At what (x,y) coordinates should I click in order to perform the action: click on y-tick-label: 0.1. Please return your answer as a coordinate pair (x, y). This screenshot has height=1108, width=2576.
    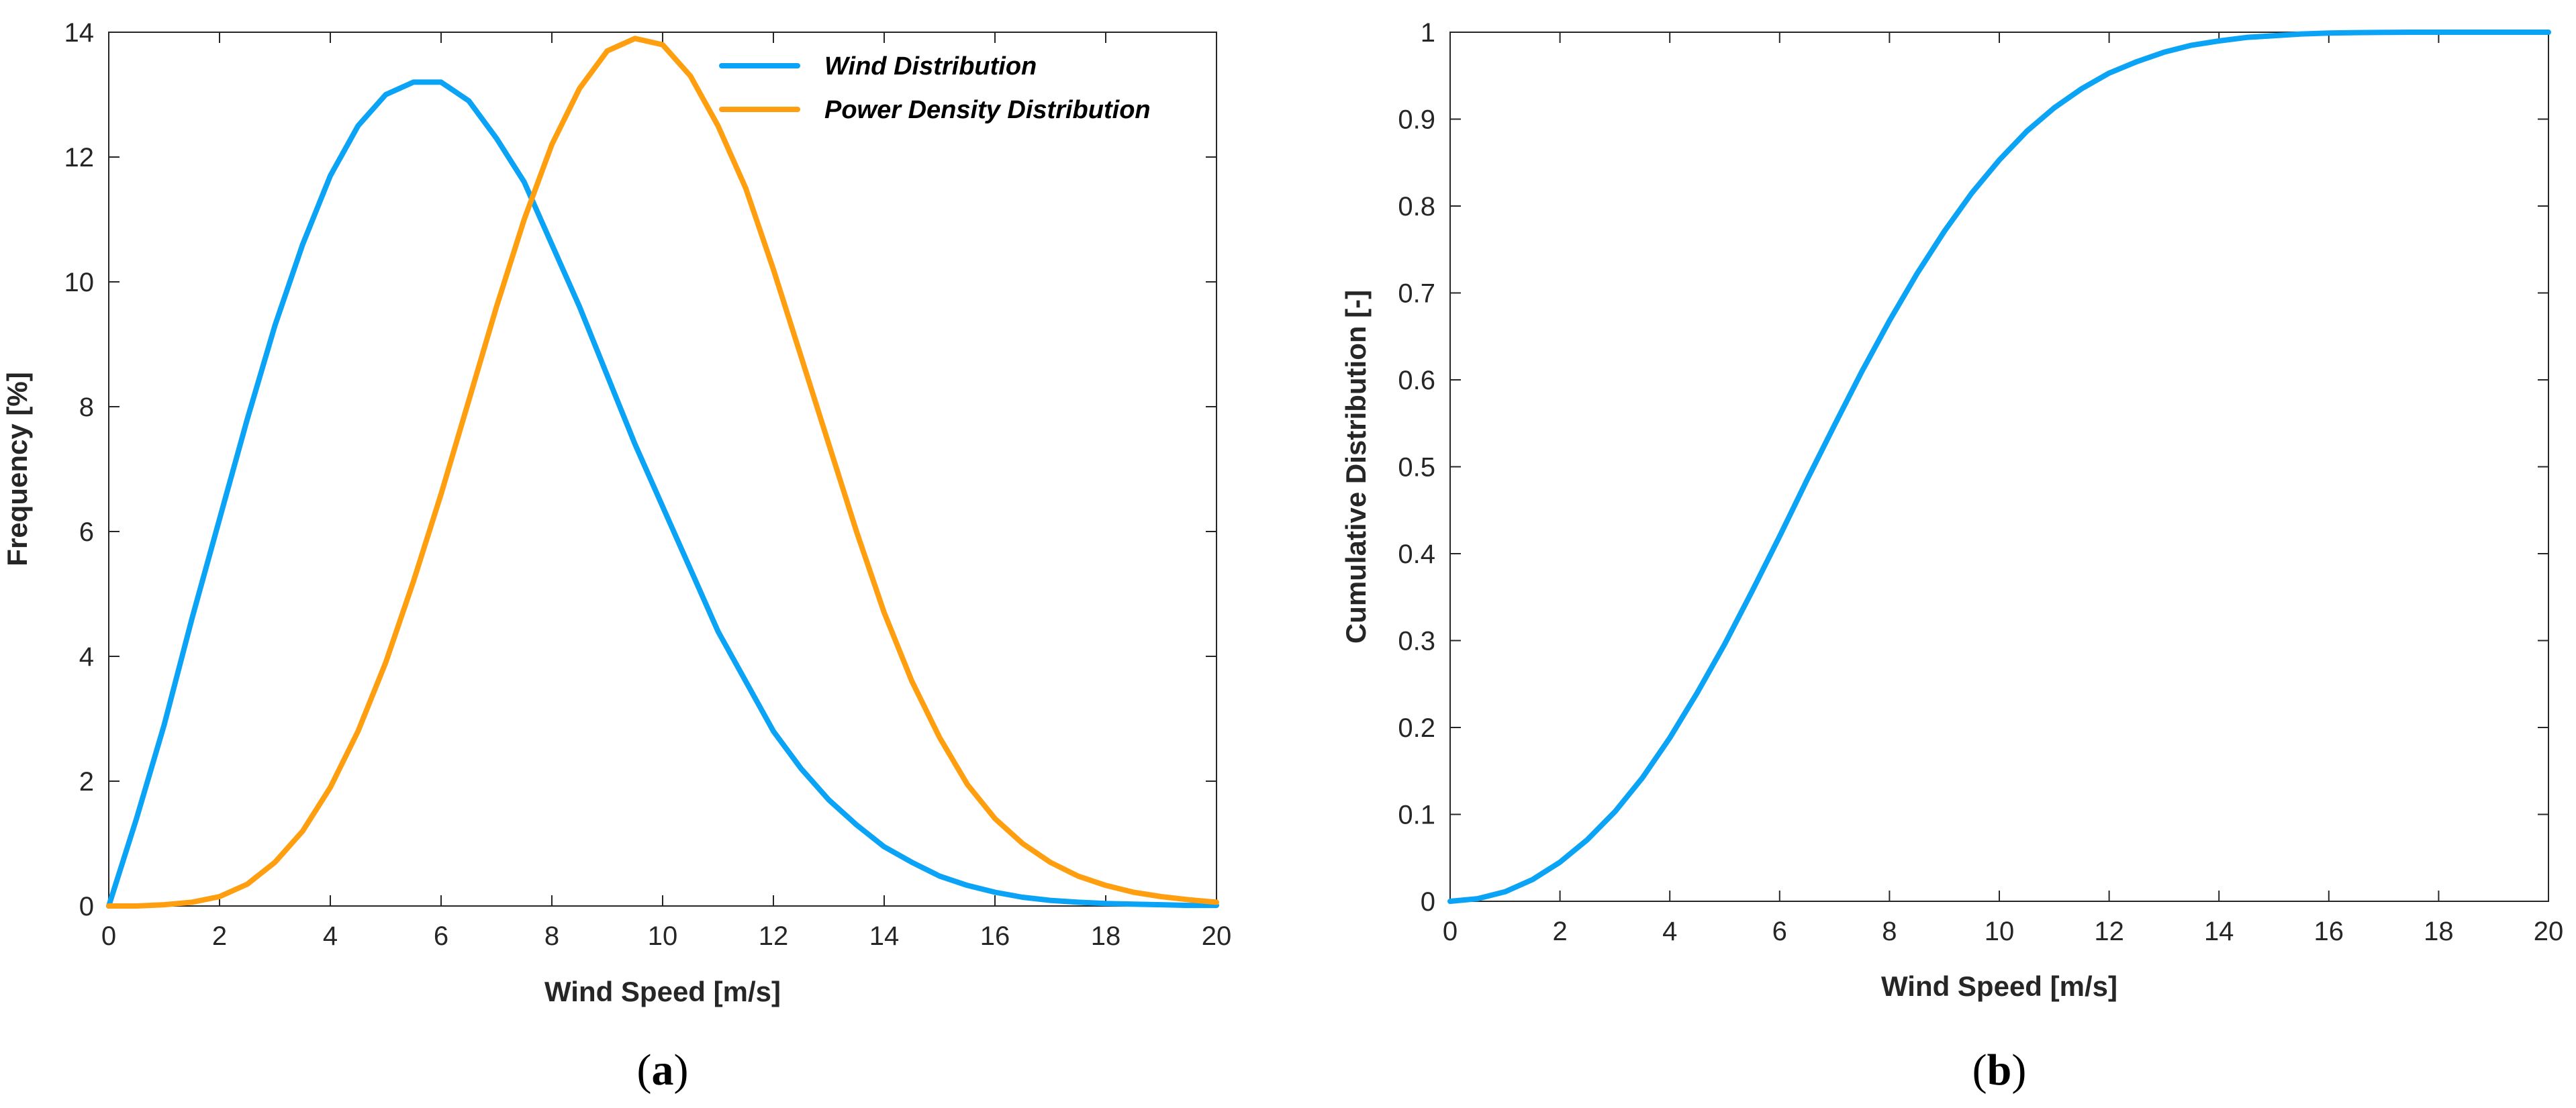
    Looking at the image, I should click on (1416, 816).